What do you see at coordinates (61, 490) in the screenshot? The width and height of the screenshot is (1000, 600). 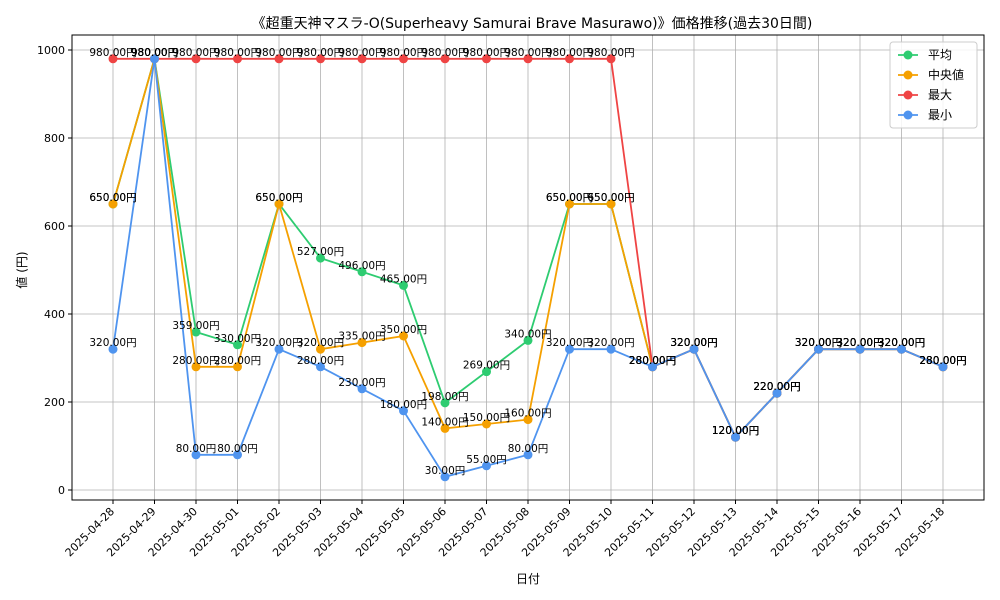 I see `y-tick-label: 0` at bounding box center [61, 490].